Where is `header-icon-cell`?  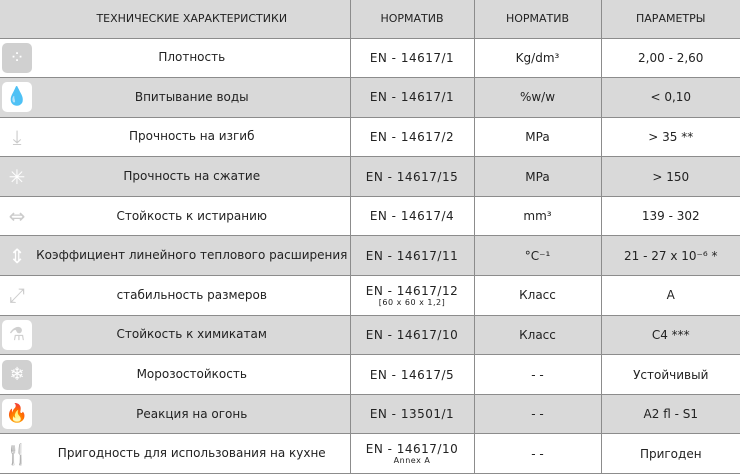
header-icon-cell is located at coordinates (17, 19).